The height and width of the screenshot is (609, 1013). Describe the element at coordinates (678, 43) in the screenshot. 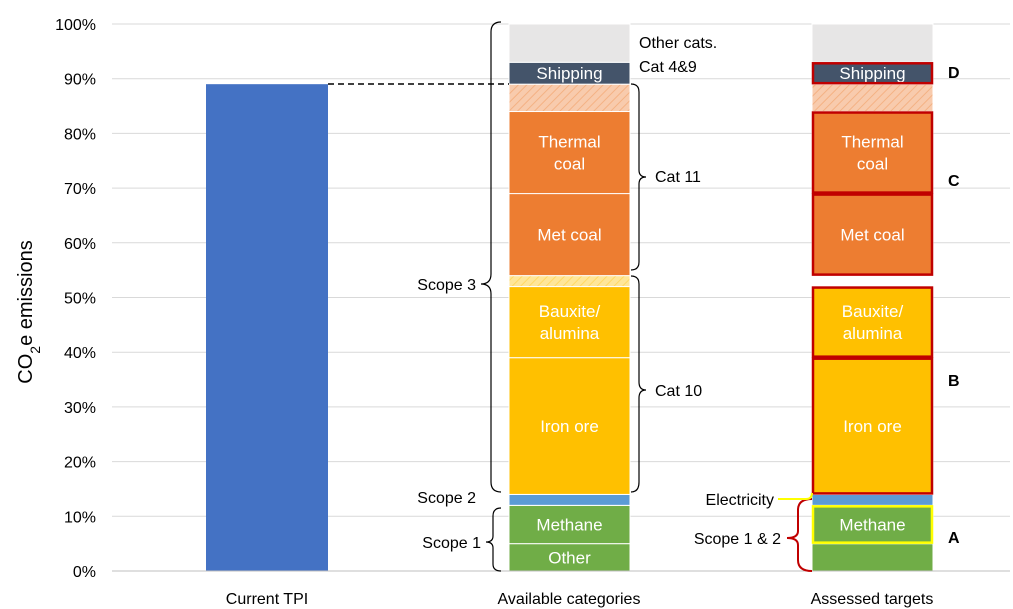

I see `other-cats-label: Other cats.` at that location.